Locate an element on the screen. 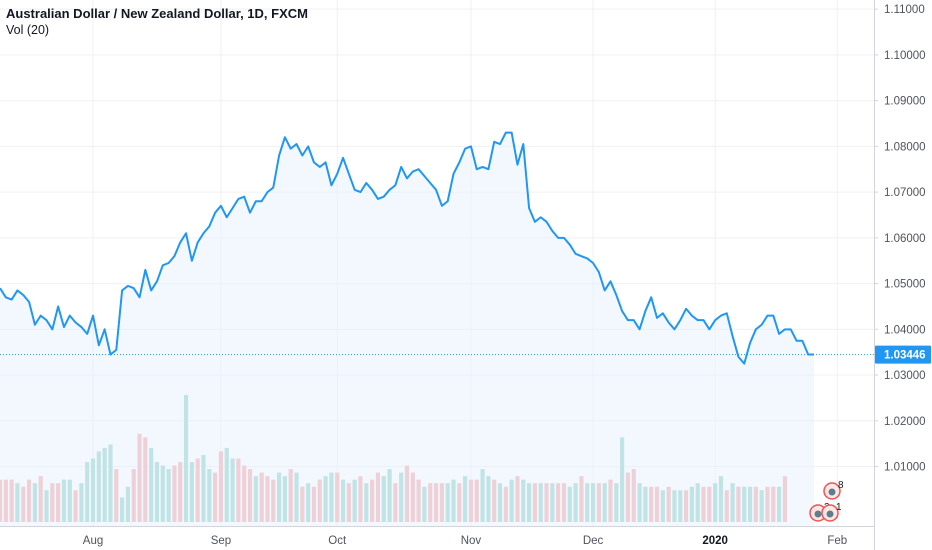 The image size is (932, 550). price-axis-label: 1.01000 is located at coordinates (905, 468).